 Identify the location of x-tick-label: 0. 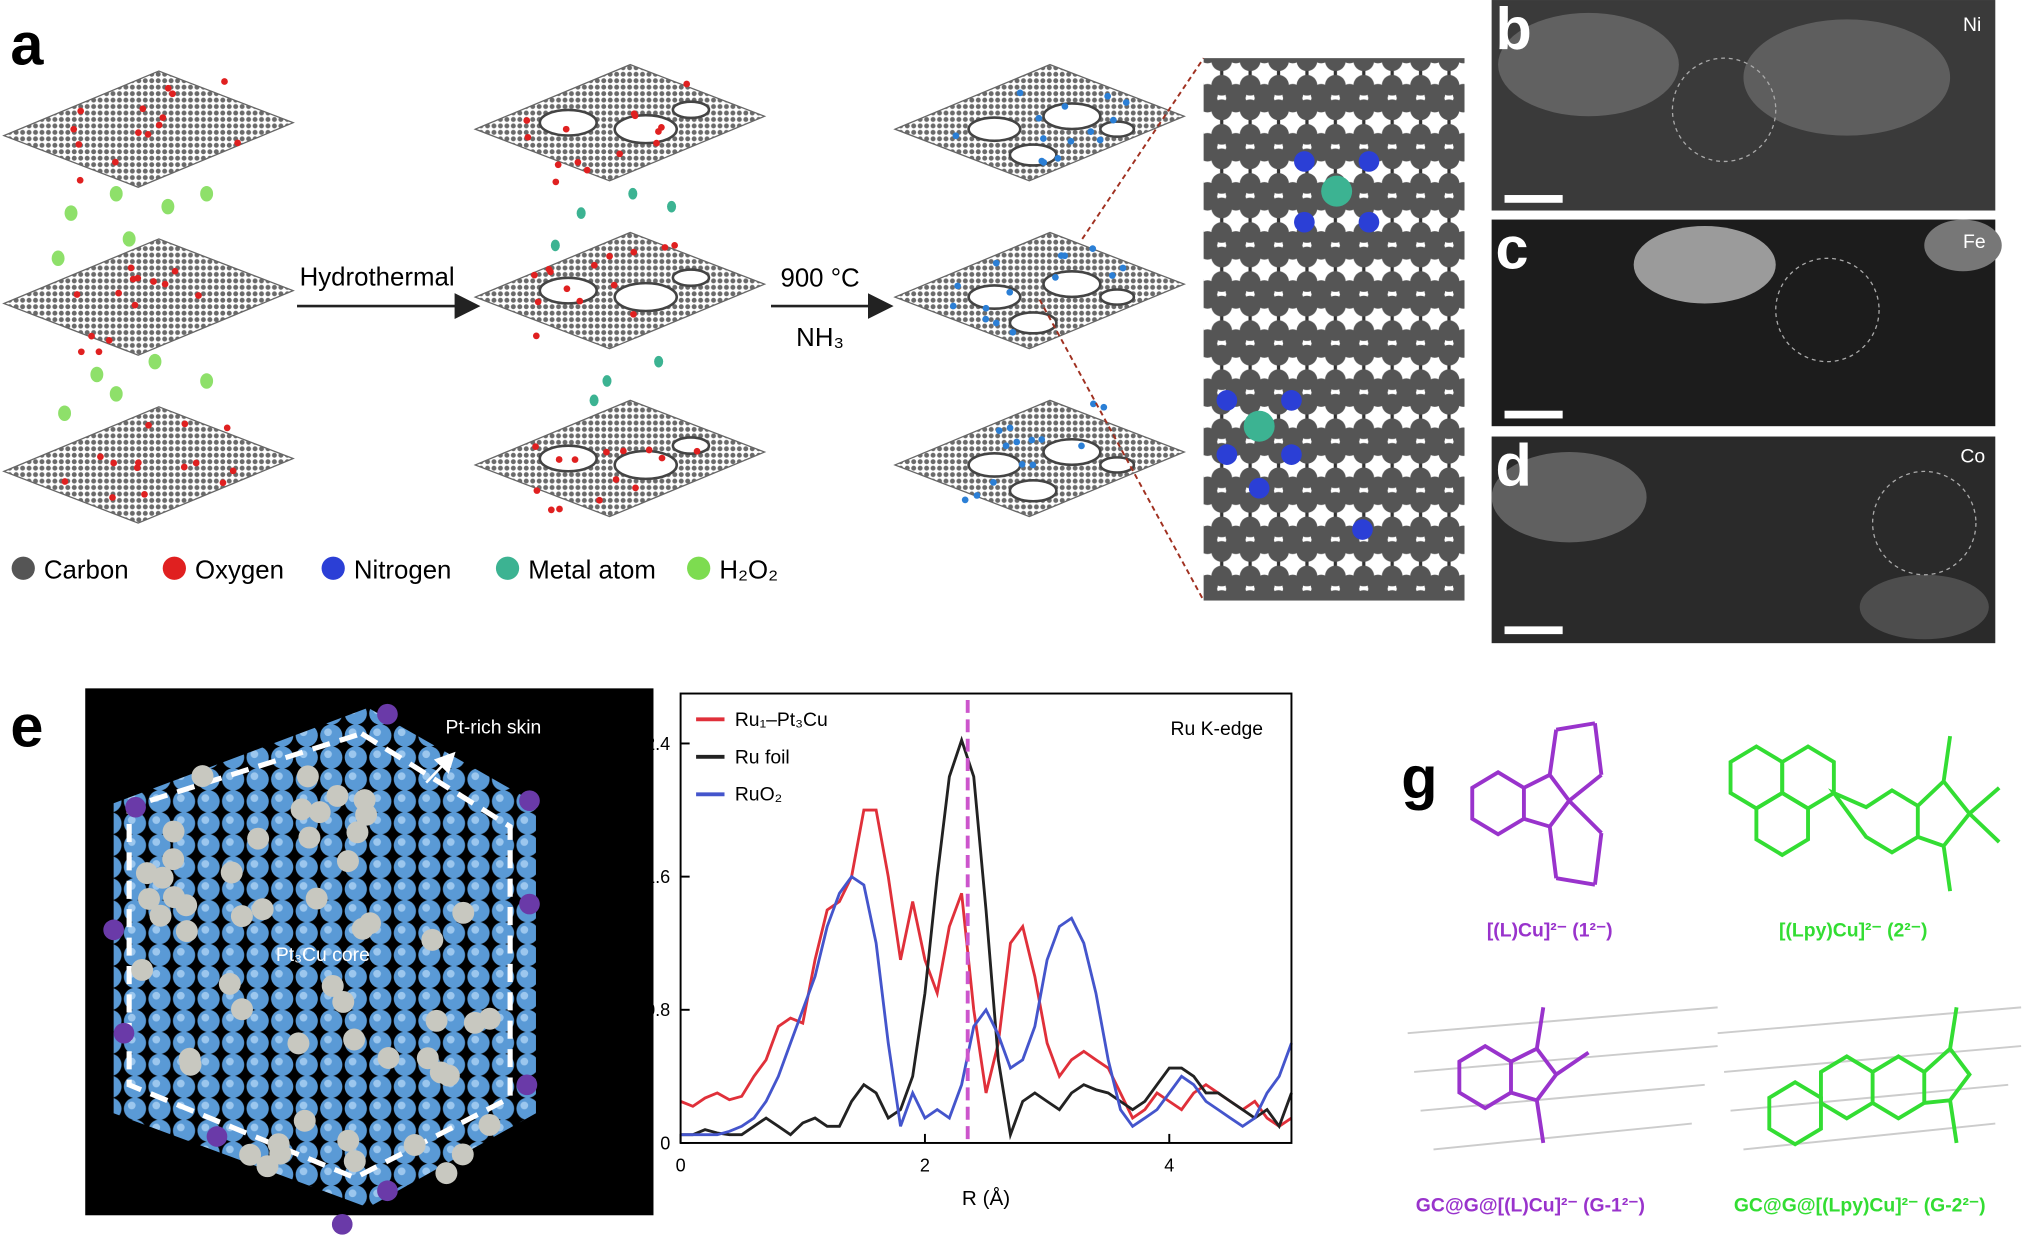
(681, 1165).